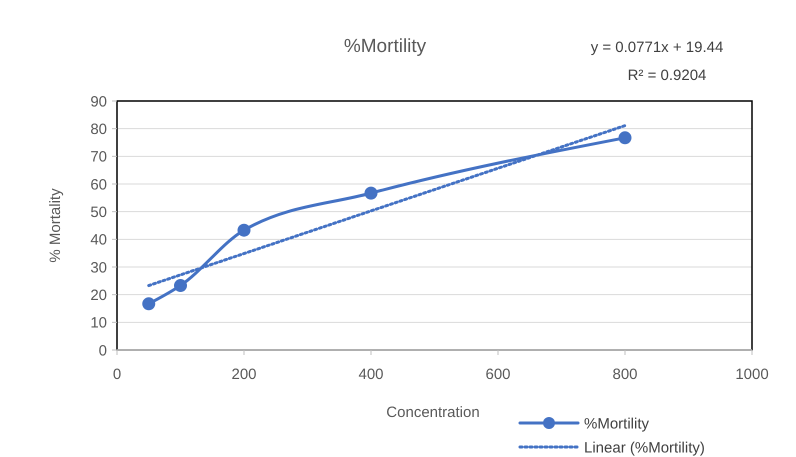 The width and height of the screenshot is (796, 457). Describe the element at coordinates (752, 374) in the screenshot. I see `x-tick-label: 1000` at that location.